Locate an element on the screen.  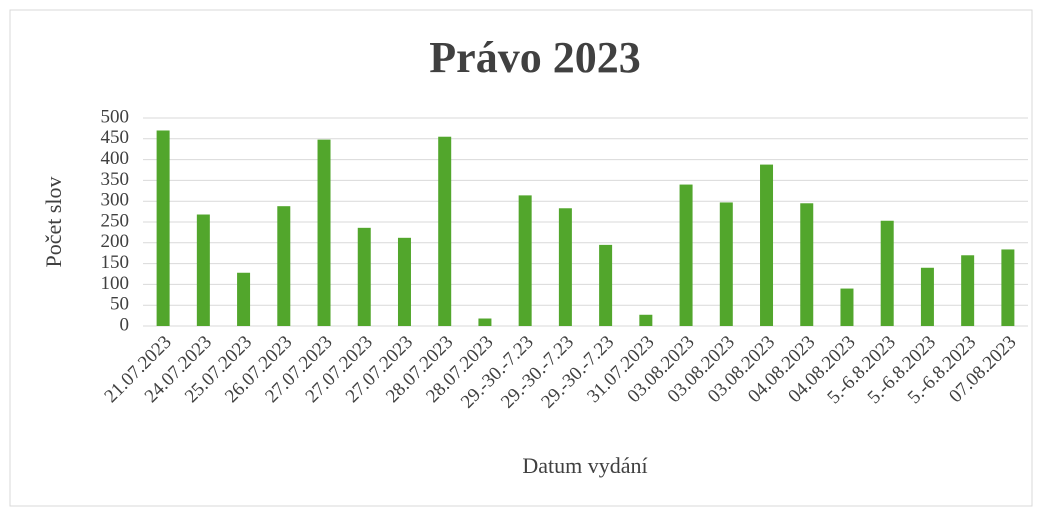
x-axis-label: Datum vydání is located at coordinates (584, 465).